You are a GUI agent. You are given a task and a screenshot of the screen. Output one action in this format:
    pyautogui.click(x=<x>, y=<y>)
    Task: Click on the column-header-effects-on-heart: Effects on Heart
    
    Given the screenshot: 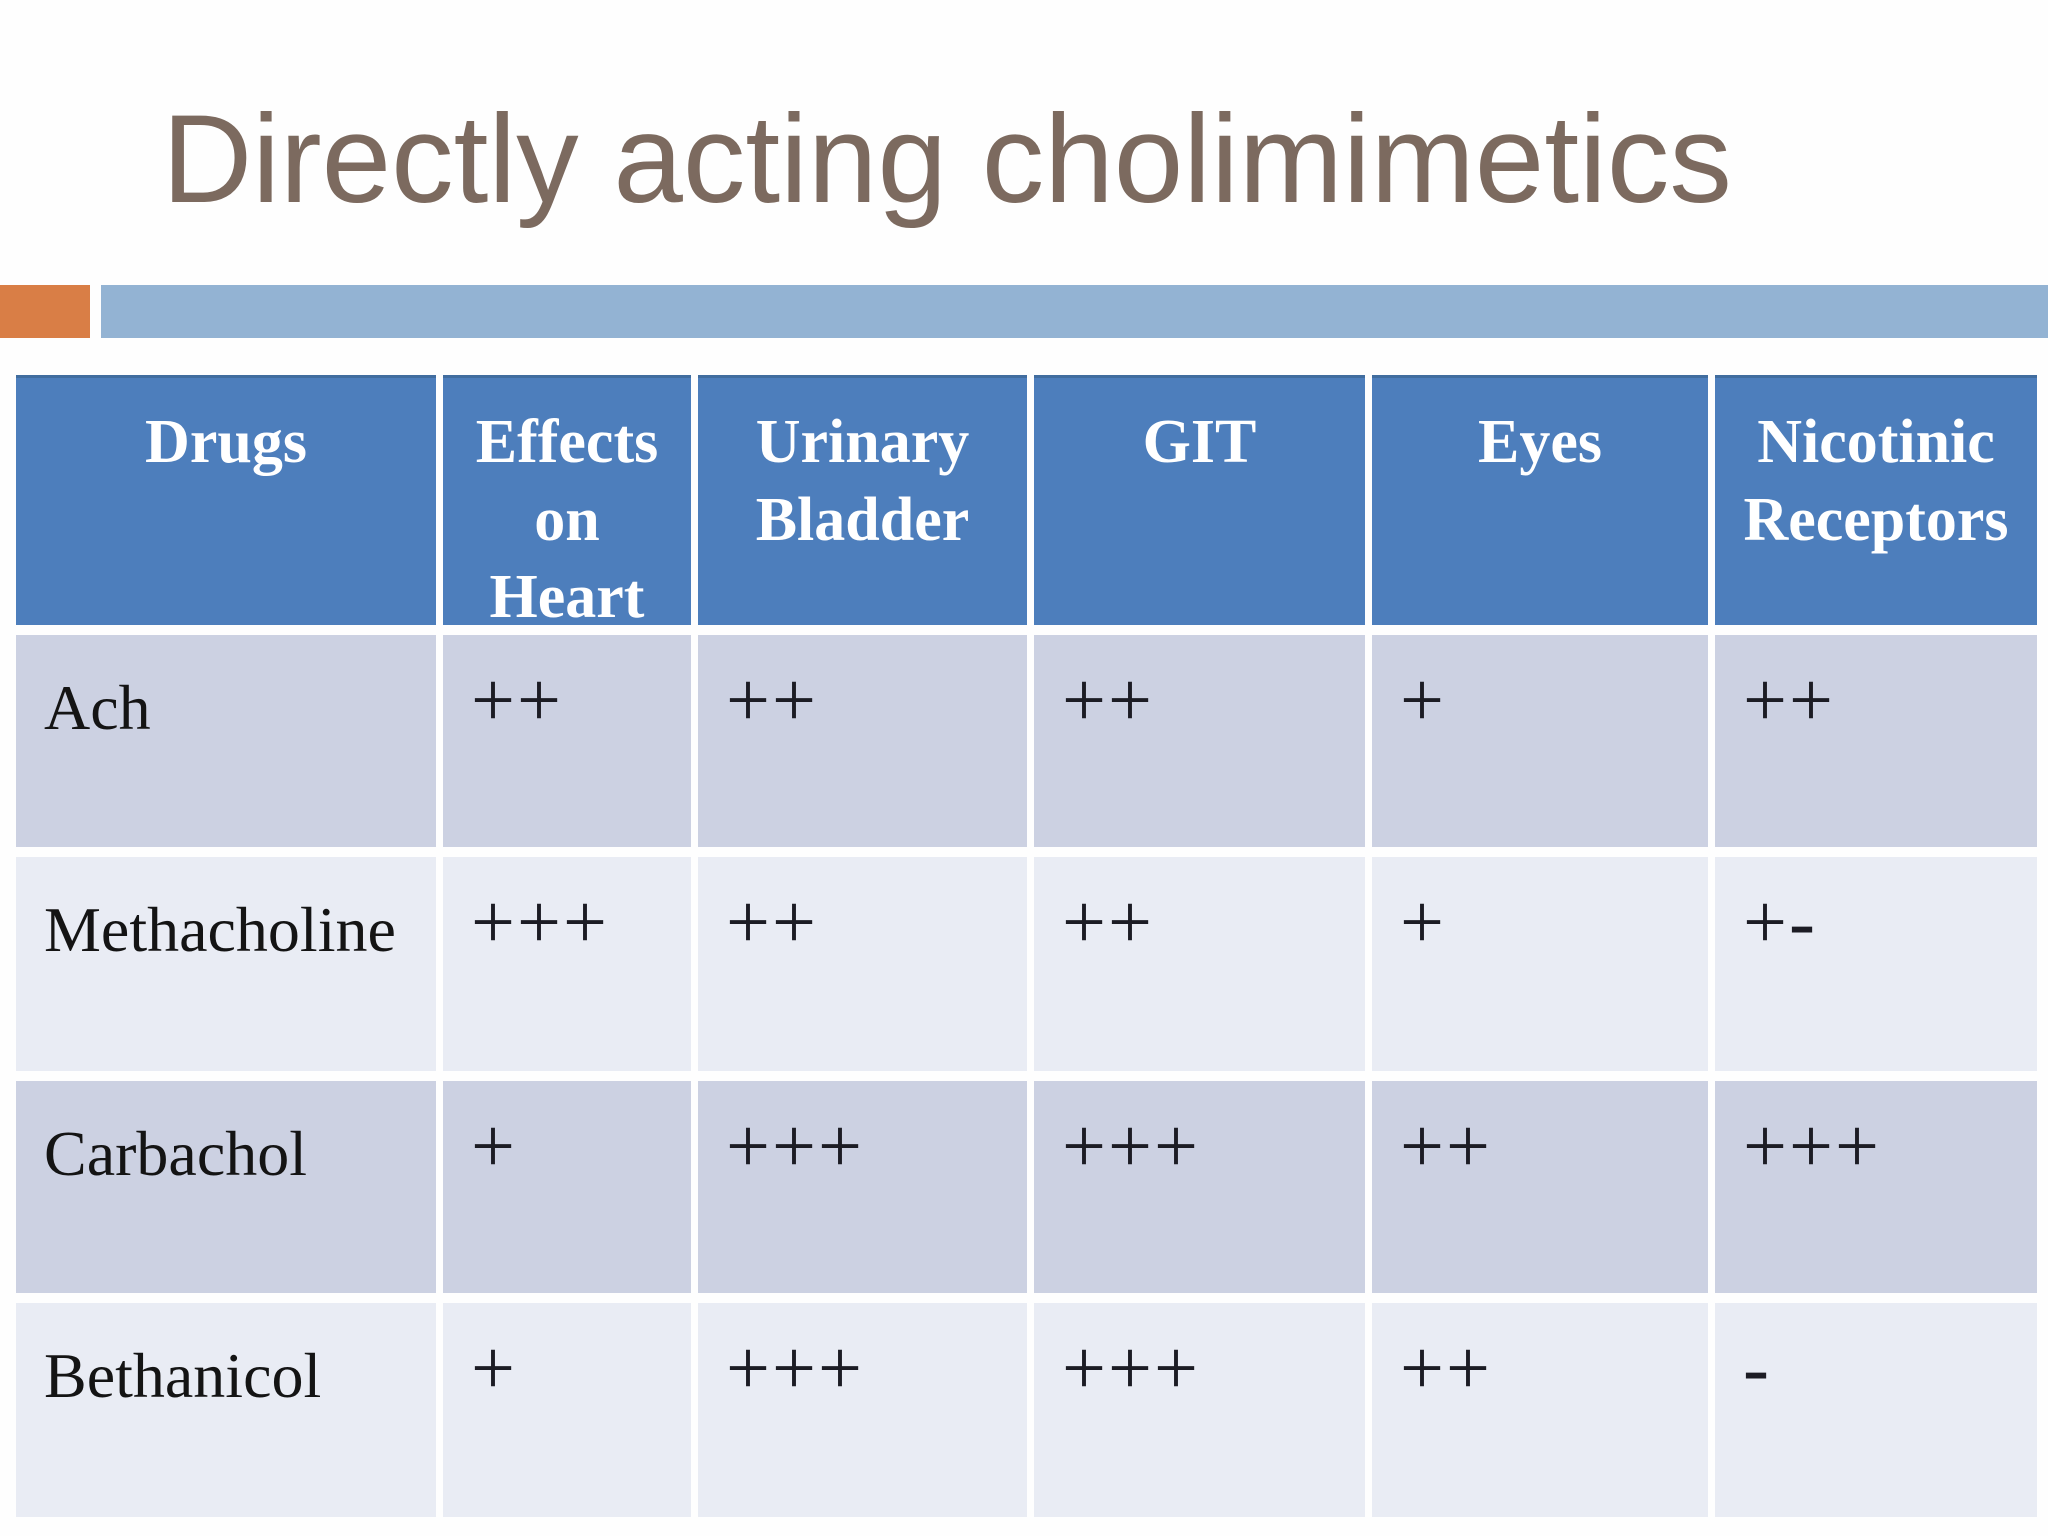 What is the action you would take?
    pyautogui.click(x=567, y=503)
    